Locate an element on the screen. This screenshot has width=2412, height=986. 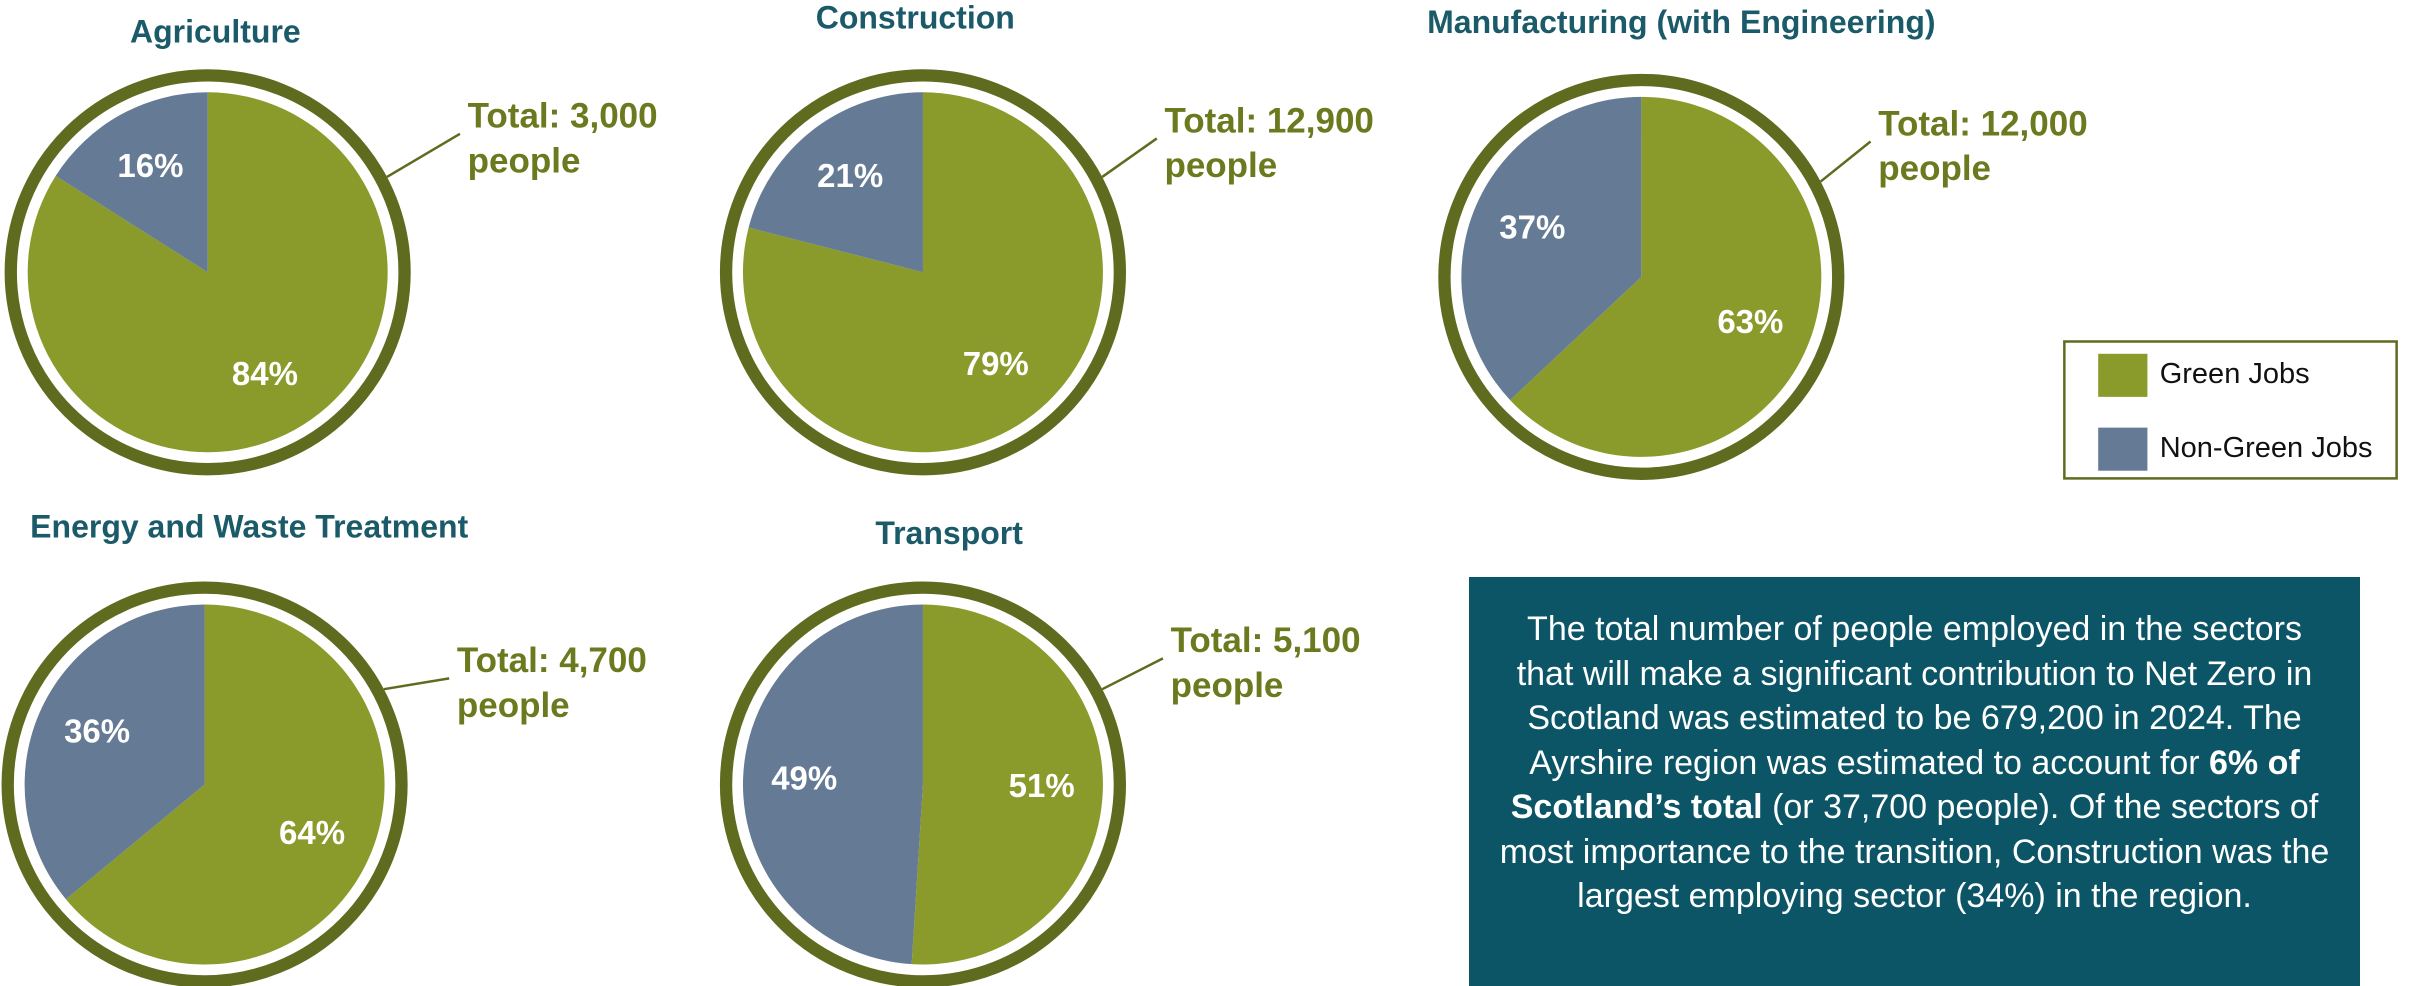
pie-title: Energy and Waste Treatment is located at coordinates (249, 527).